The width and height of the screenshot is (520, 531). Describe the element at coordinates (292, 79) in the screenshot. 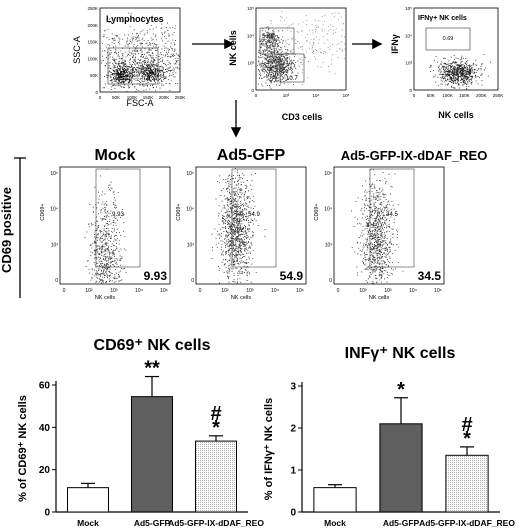

I see `gate-value: 10.7` at that location.